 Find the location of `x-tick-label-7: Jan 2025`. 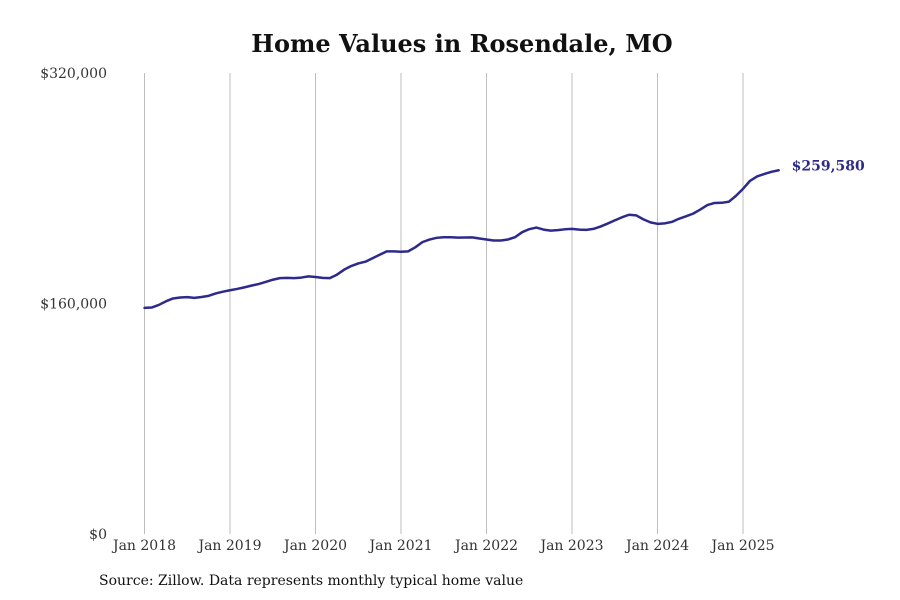

x-tick-label-7: Jan 2025 is located at coordinates (741, 546).